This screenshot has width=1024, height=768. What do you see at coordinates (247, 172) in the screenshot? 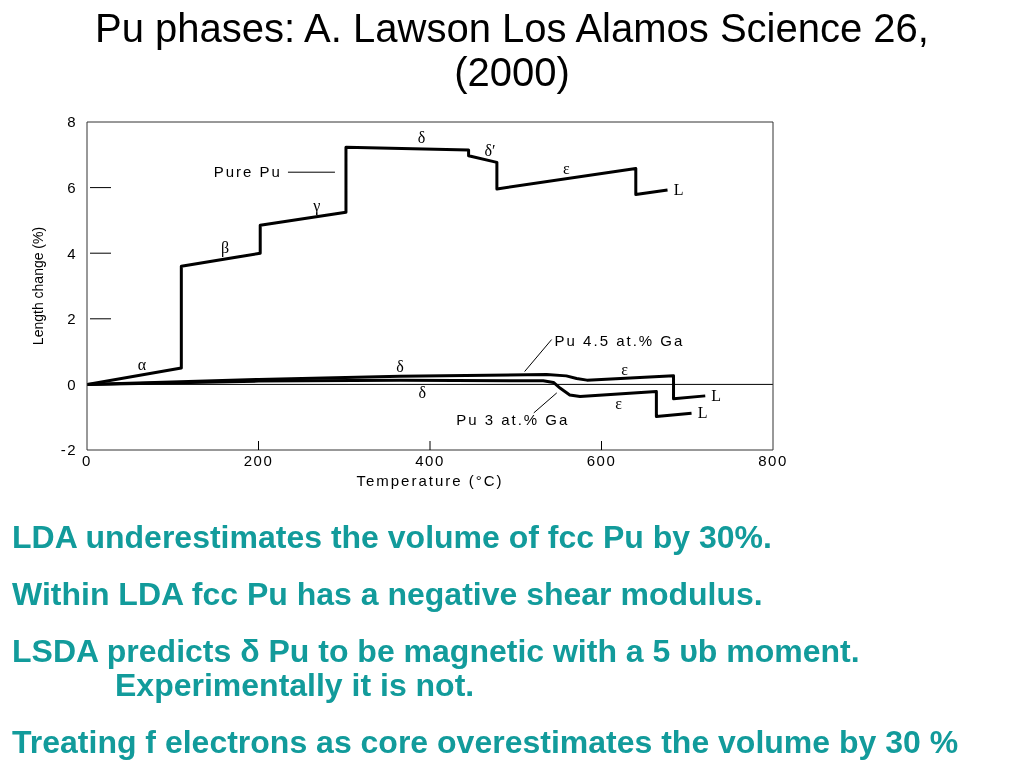
I see `legend-label: Pure Pu` at bounding box center [247, 172].